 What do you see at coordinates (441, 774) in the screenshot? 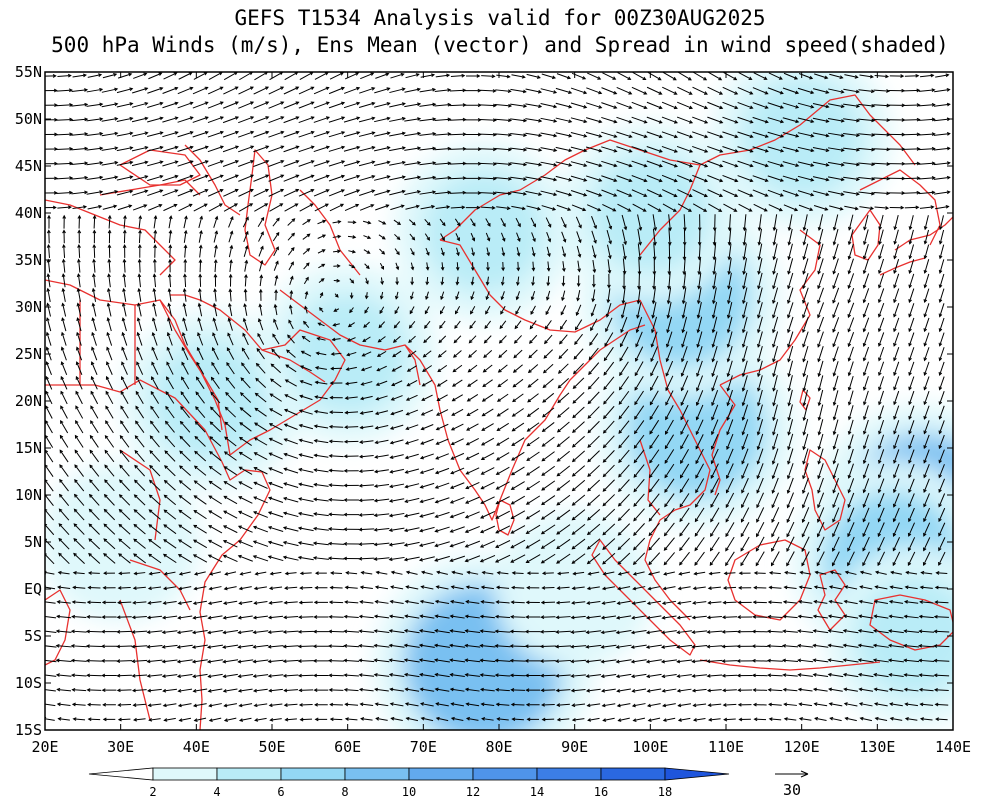
I see `colorbar-segment` at bounding box center [441, 774].